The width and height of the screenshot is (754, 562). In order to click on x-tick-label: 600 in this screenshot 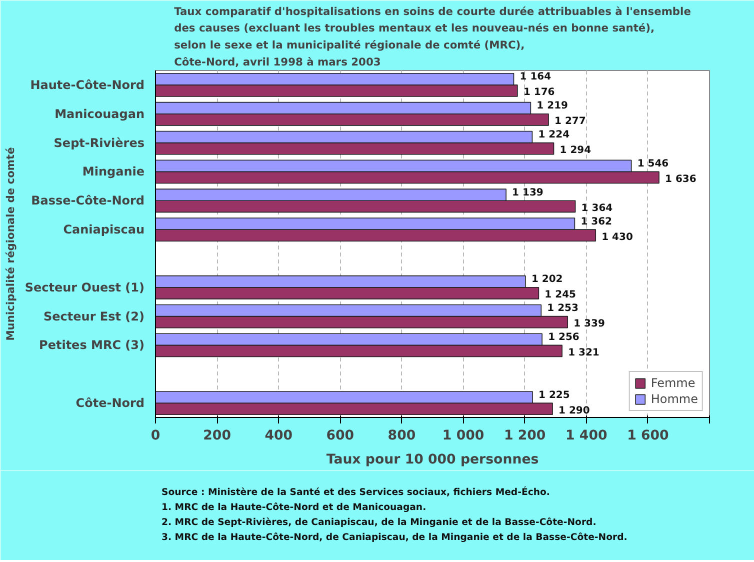, I will do `click(340, 436)`.